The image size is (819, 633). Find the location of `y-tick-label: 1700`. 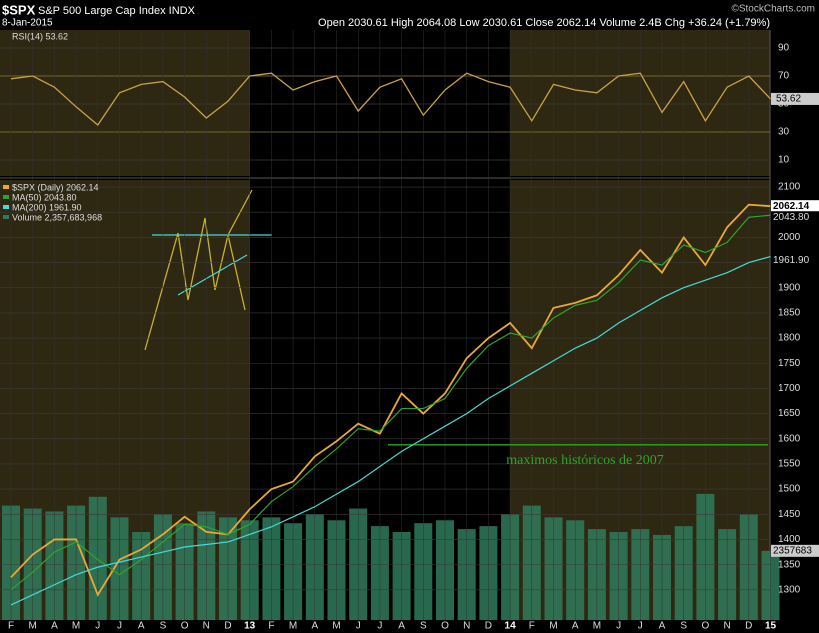

y-tick-label: 1700 is located at coordinates (789, 388).